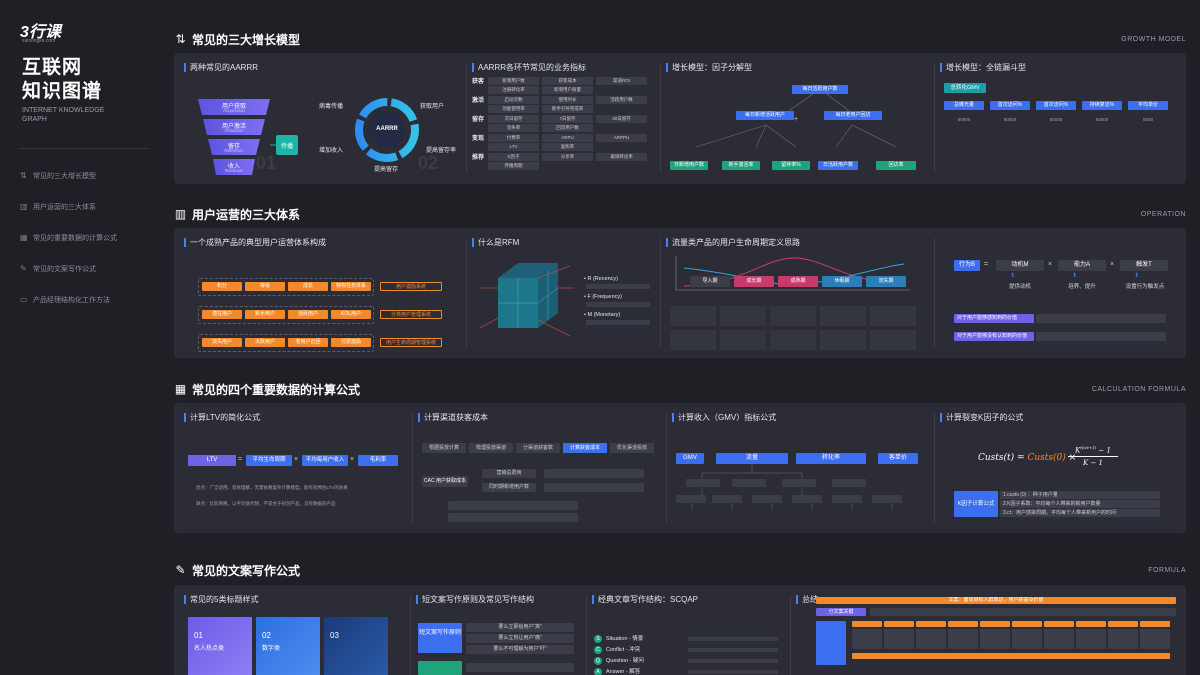 The height and width of the screenshot is (675, 1200). I want to click on metric-stage: 激活, so click(478, 101).